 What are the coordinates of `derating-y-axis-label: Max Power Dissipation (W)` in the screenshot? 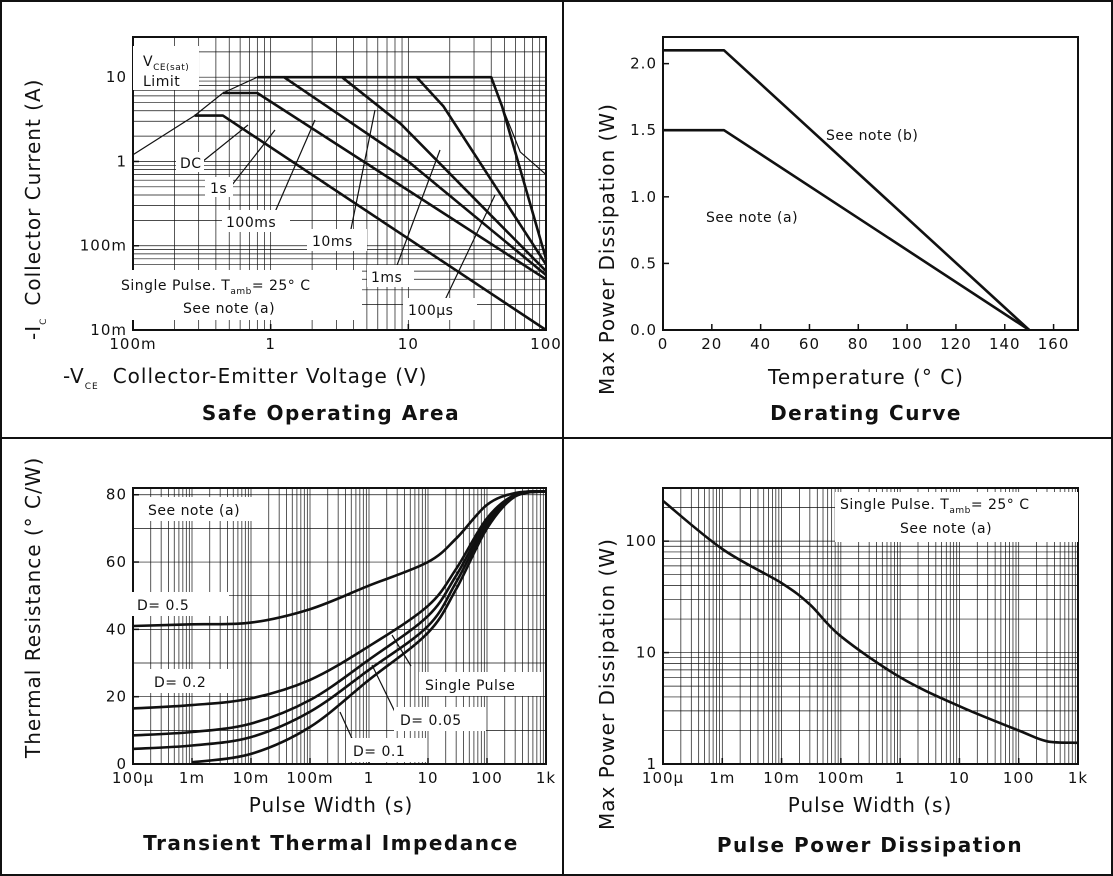 It's located at (607, 249).